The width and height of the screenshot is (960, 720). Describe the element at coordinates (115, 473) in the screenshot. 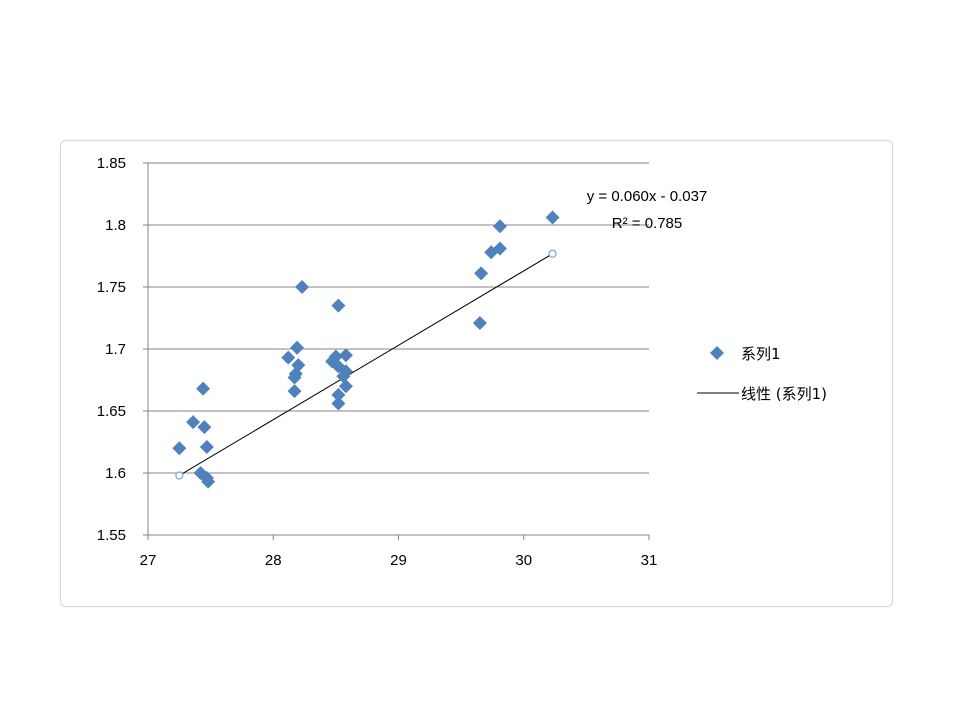

I see `y-tick-label: 1.6` at that location.